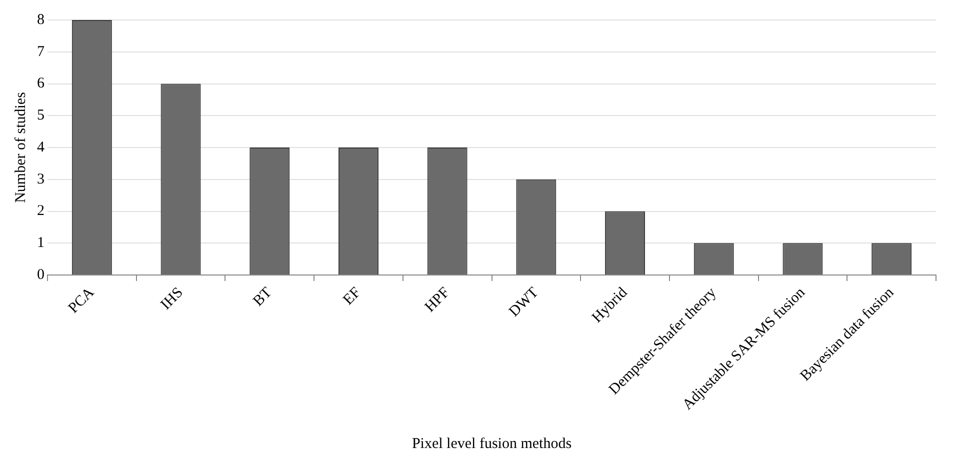 This screenshot has width=954, height=465. What do you see at coordinates (20, 147) in the screenshot?
I see `y-axis-title: Number of studies` at bounding box center [20, 147].